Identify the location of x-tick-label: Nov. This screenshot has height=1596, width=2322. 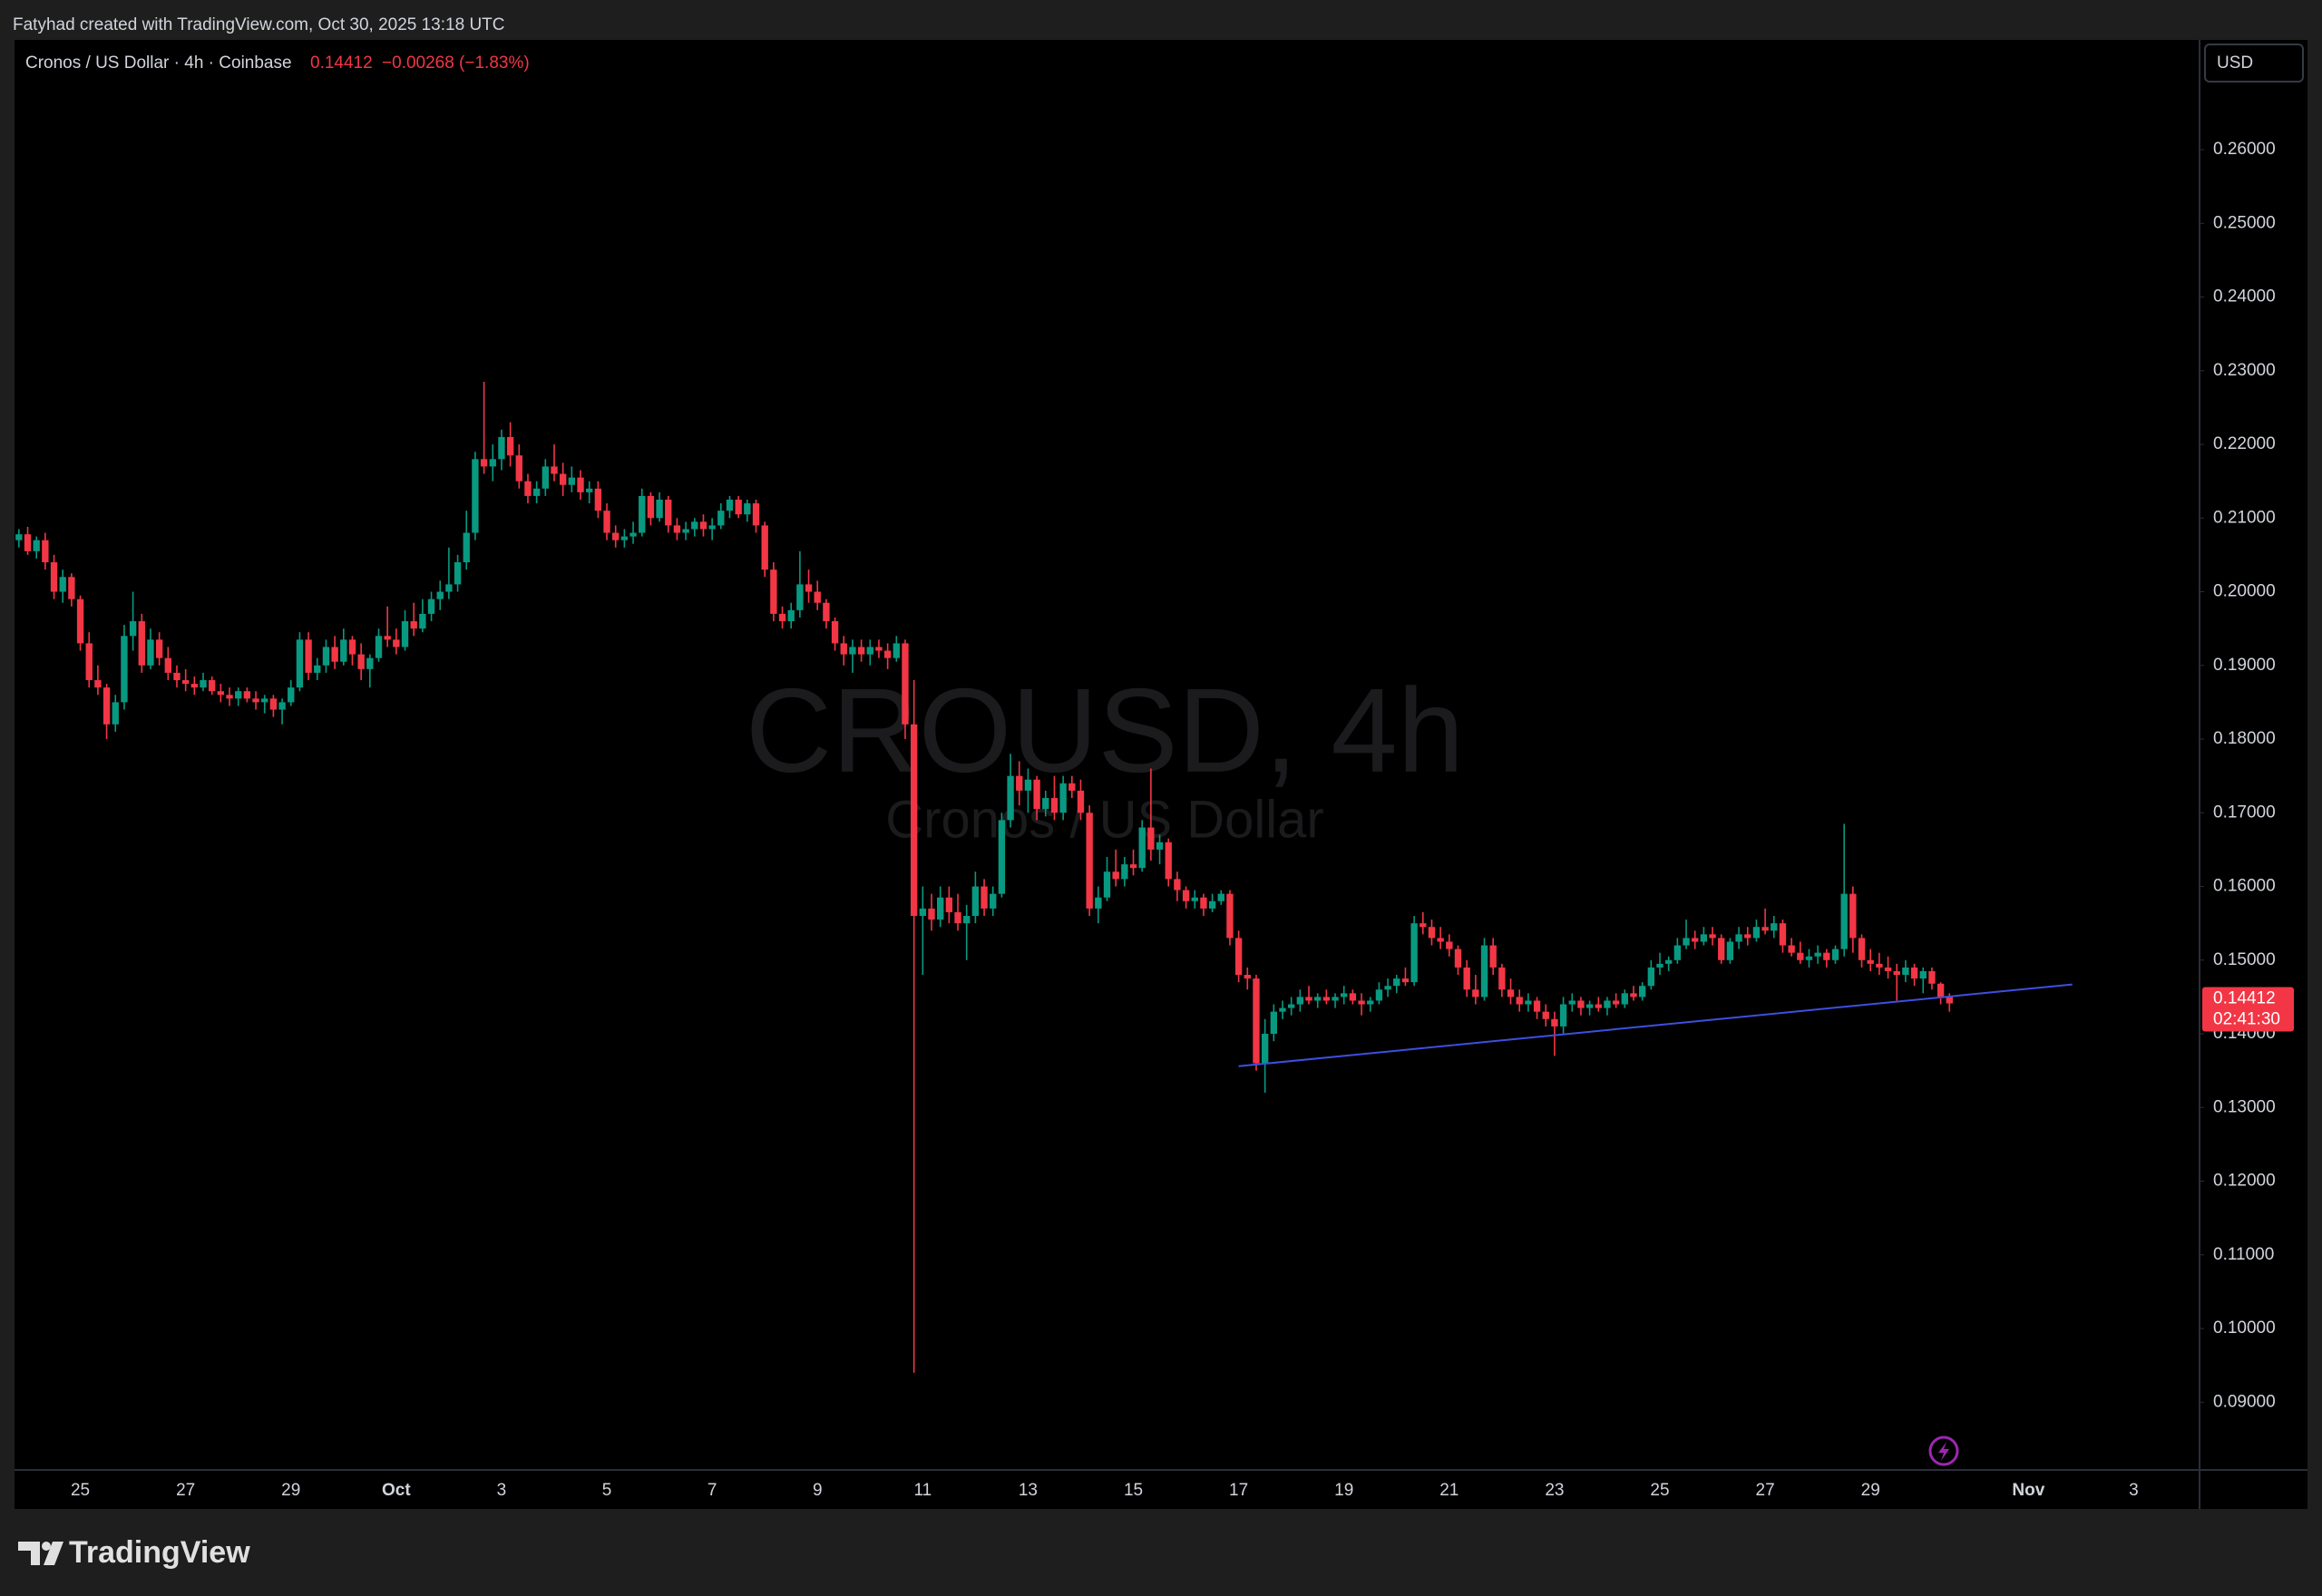
(2028, 1490).